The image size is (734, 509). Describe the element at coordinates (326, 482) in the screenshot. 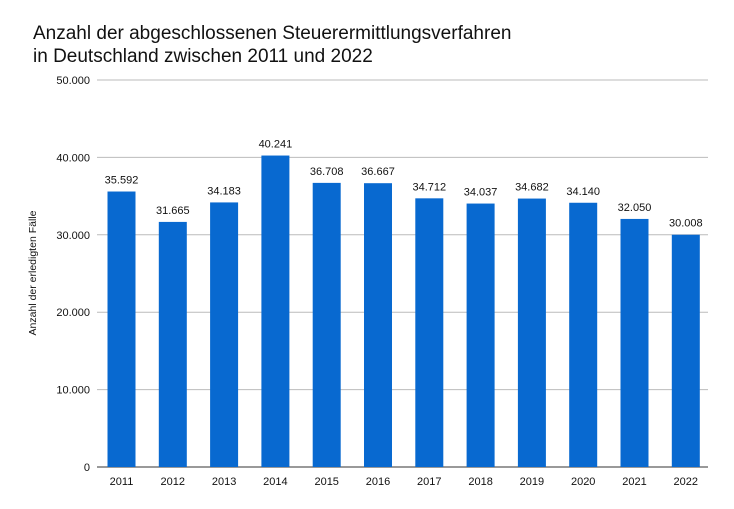

I see `x-tick-label: 2015` at that location.